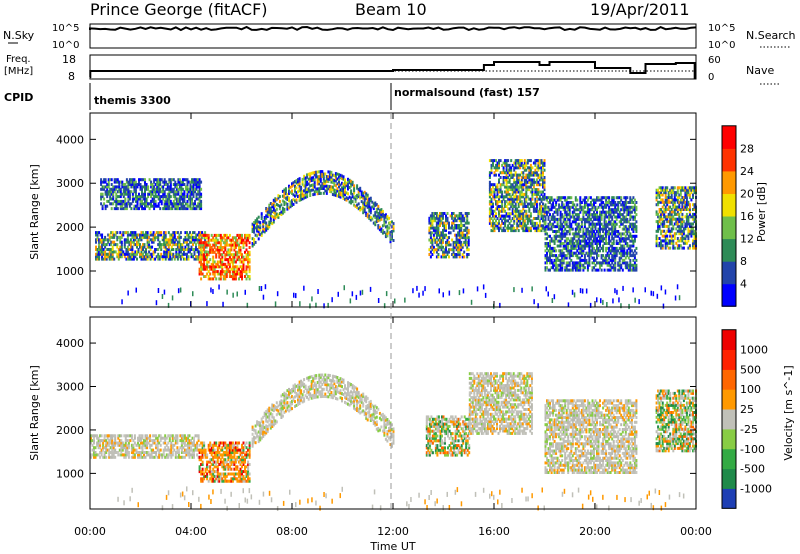 This screenshot has width=800, height=554. Describe the element at coordinates (714, 60) in the screenshot. I see `nave-tick-top: 60` at that location.